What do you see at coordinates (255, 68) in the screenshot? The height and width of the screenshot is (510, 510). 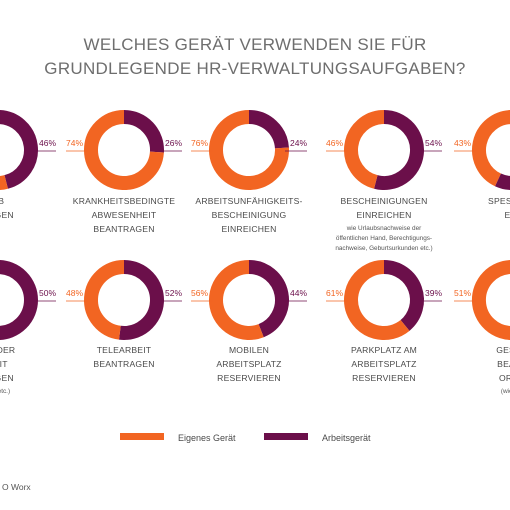 I see `chart-title-line-2: GRUNDLEGENDE HR-VERWALTUNGSAUFGABEN?` at bounding box center [255, 68].